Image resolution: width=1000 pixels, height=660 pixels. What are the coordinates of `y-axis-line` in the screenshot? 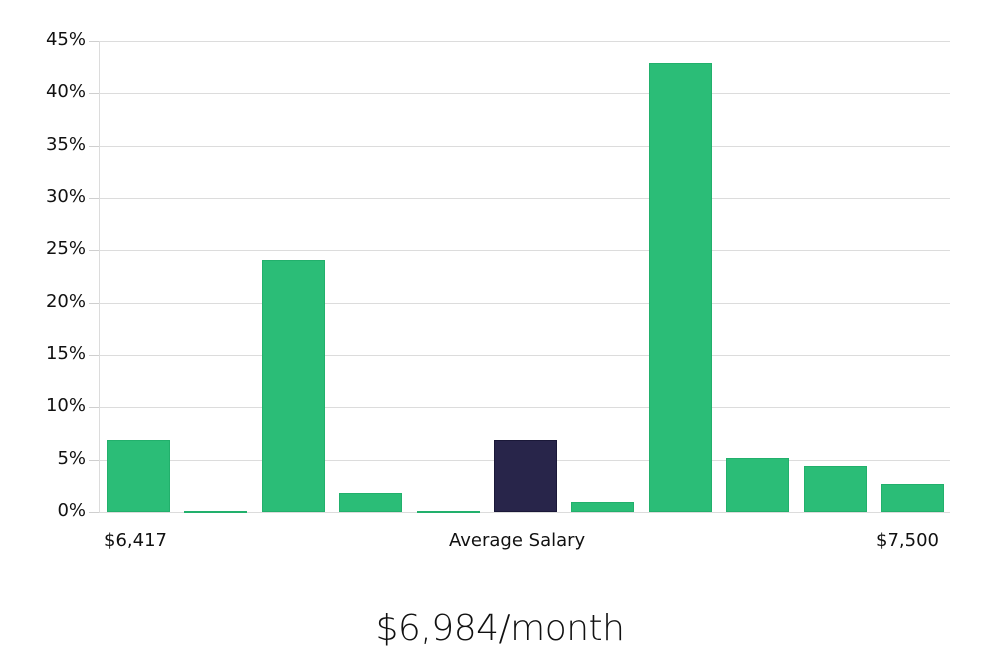 It's located at (99, 276).